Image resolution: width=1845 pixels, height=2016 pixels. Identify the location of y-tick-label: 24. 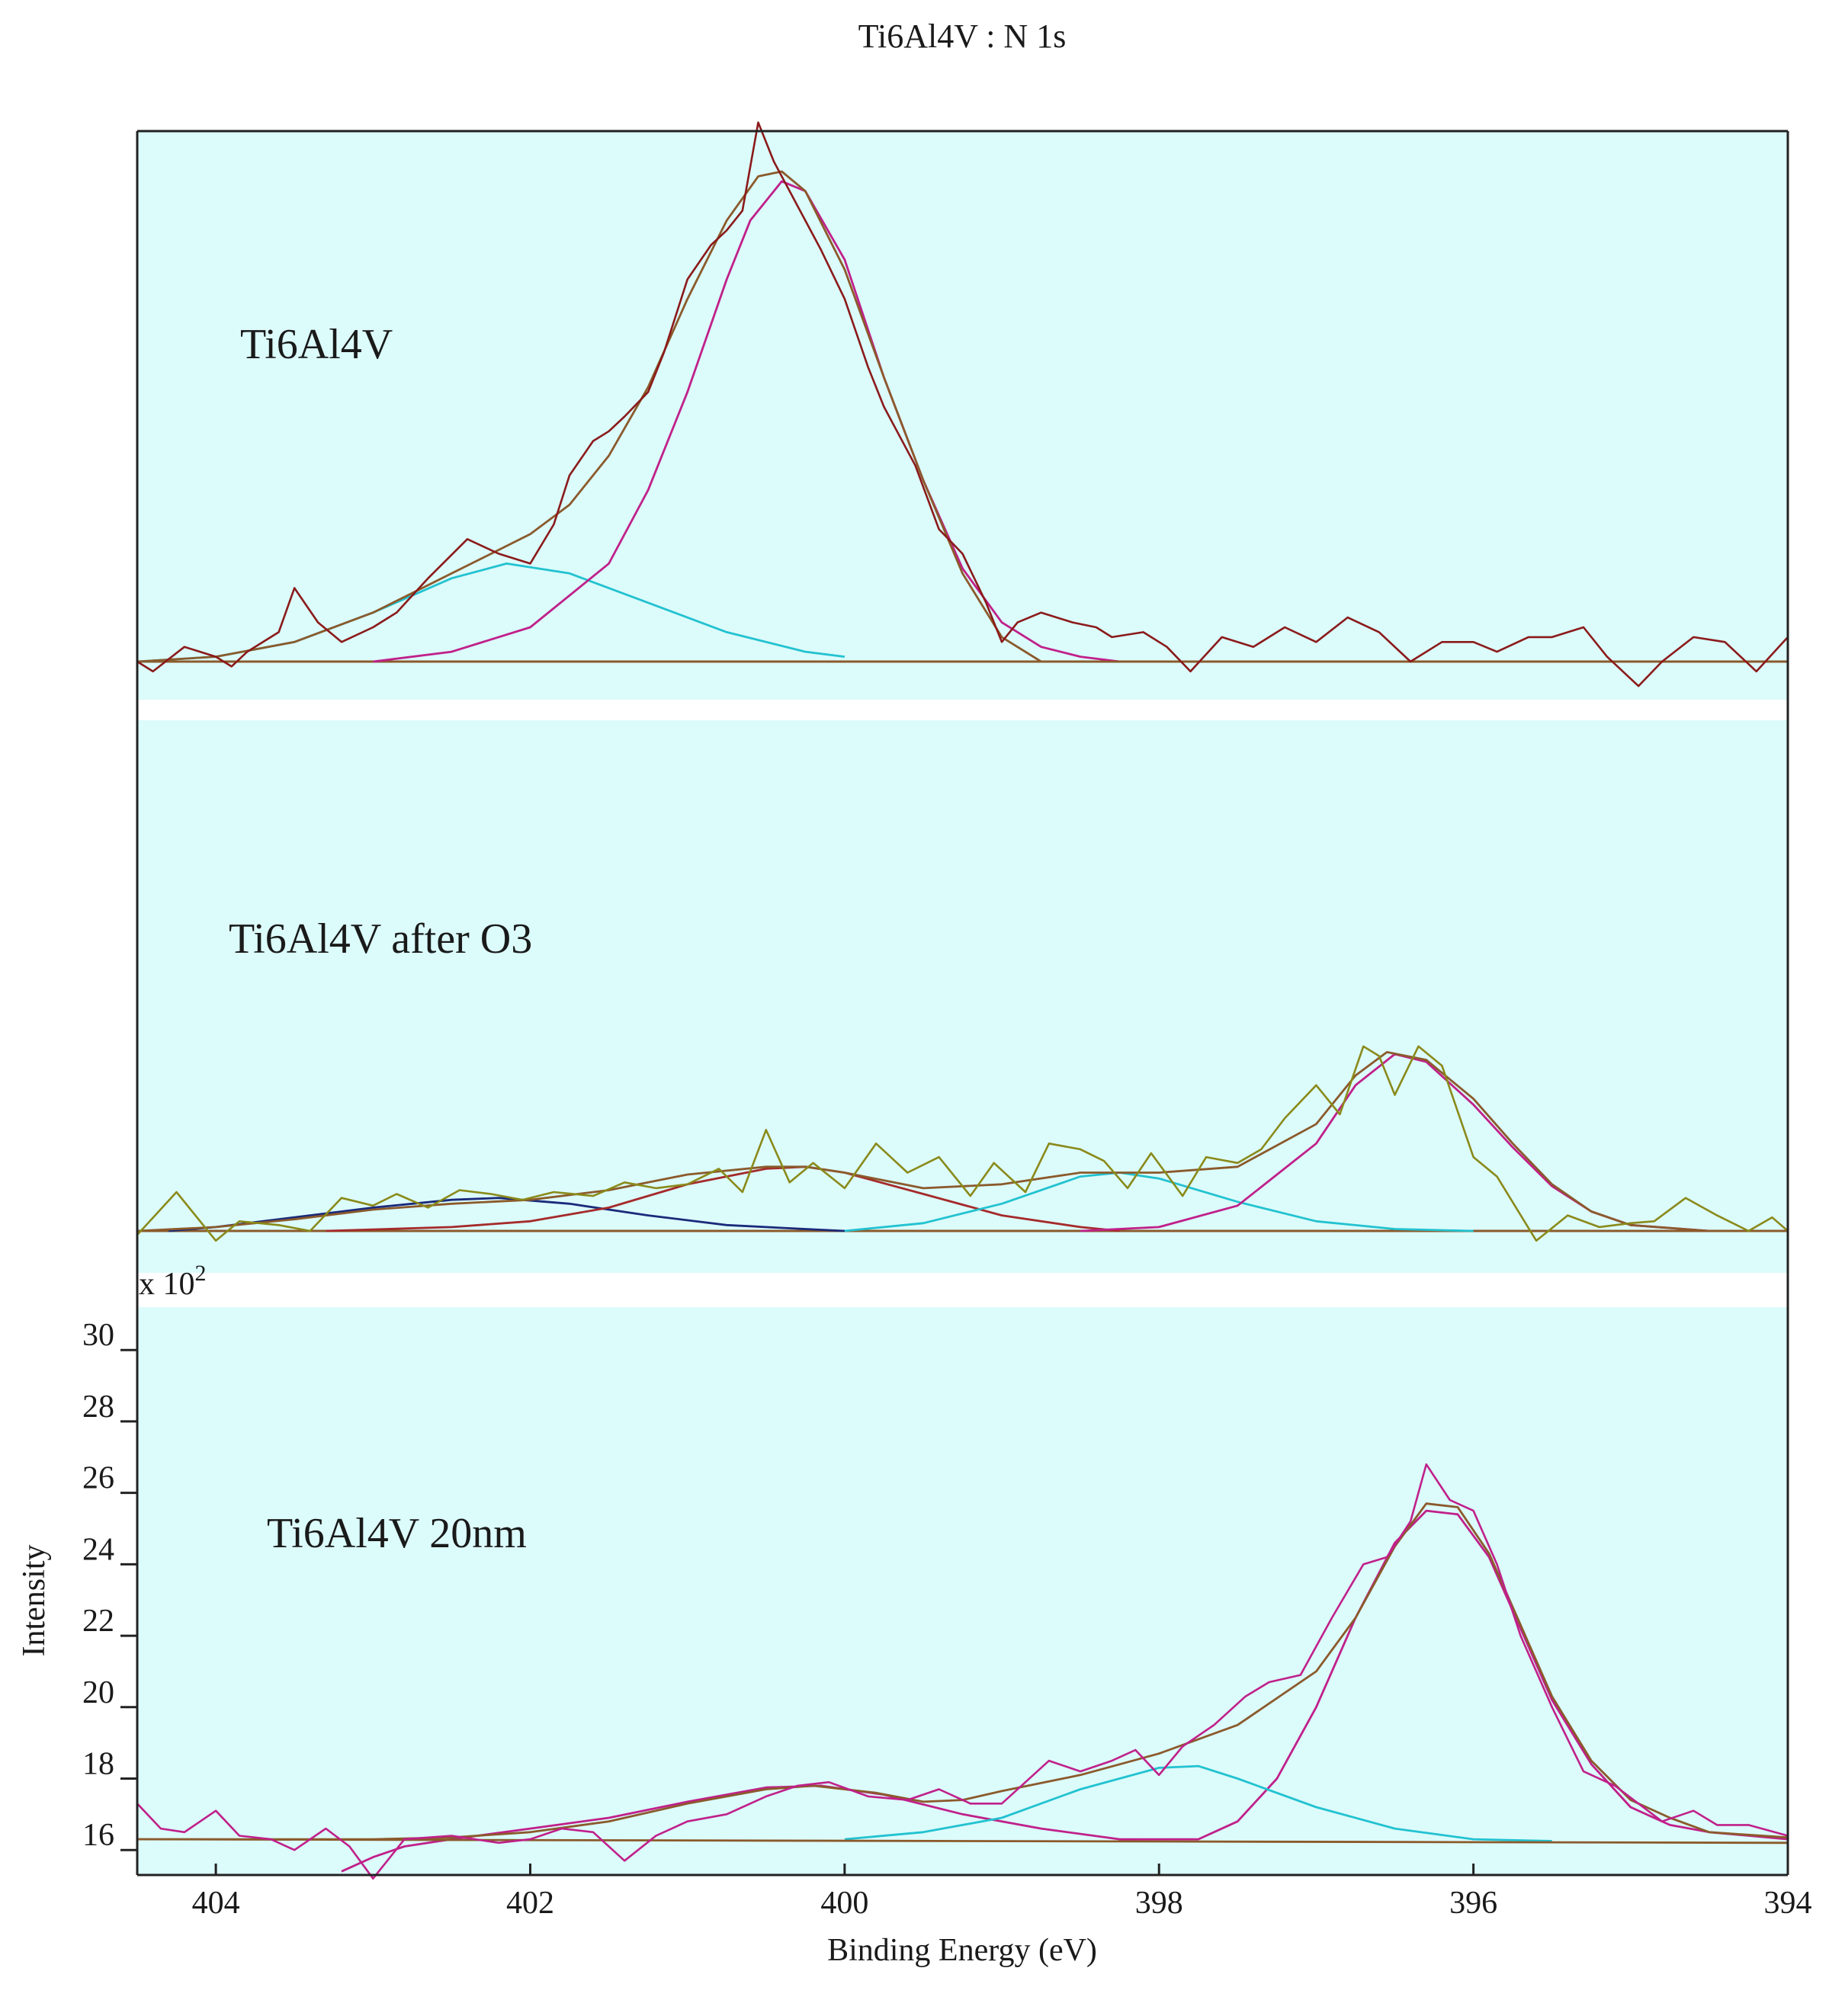
(98, 1549).